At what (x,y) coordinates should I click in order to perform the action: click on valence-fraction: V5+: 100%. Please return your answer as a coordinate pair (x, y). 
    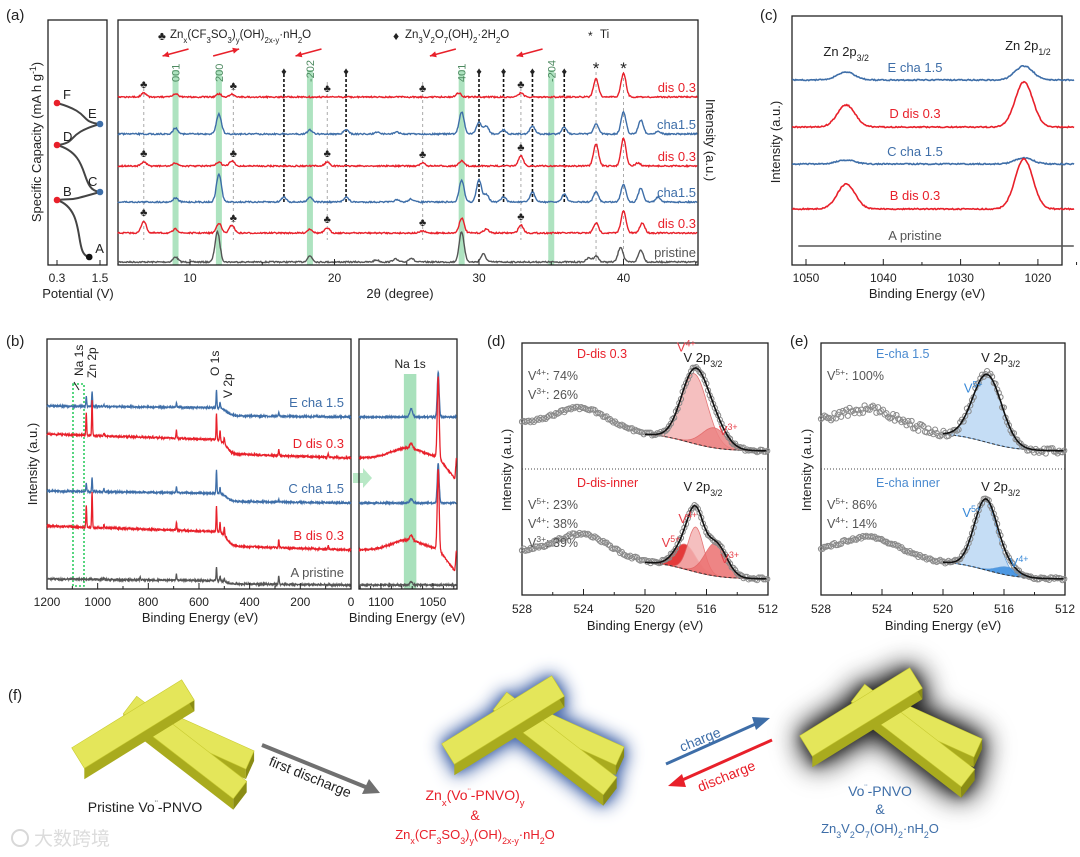
    Looking at the image, I should click on (855, 375).